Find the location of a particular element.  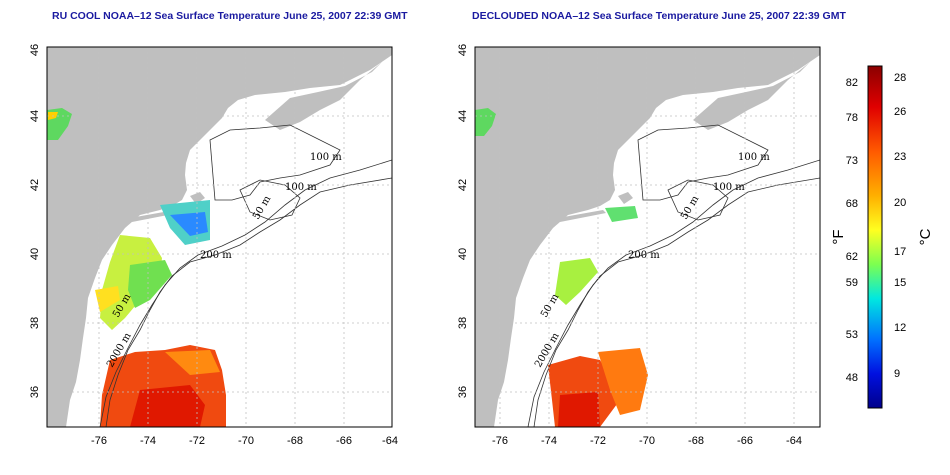

sst-coastal-patch is located at coordinates (576, 281).